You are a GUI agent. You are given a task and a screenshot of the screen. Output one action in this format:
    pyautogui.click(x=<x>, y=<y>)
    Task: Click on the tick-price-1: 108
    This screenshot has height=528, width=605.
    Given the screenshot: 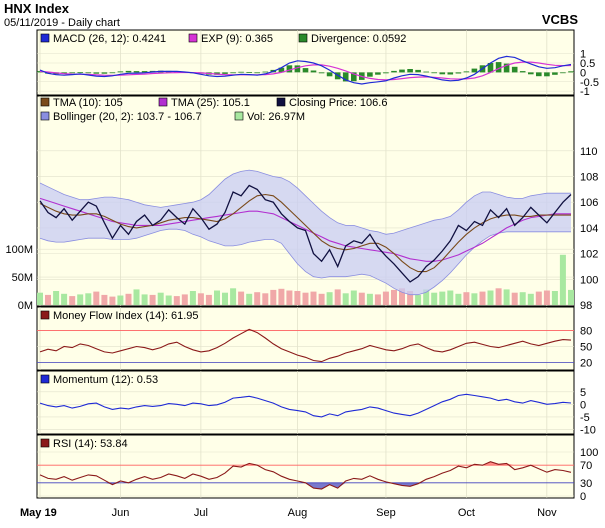 What is the action you would take?
    pyautogui.click(x=589, y=178)
    